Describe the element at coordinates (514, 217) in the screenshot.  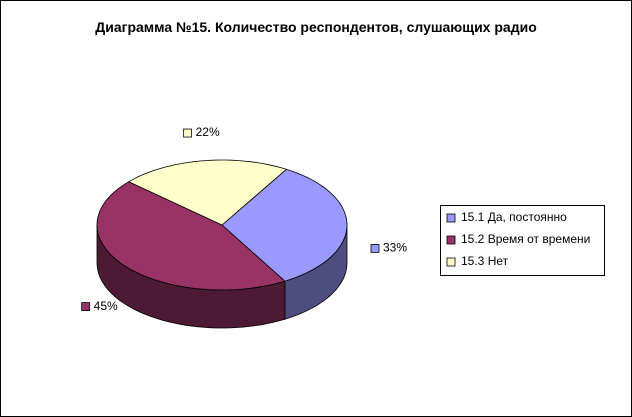
I see `legend-label: 15.1 Да, постоянно` at that location.